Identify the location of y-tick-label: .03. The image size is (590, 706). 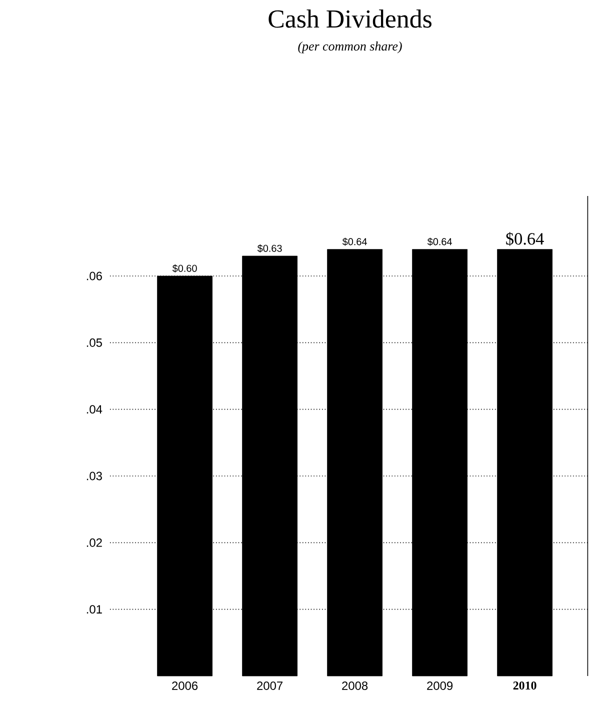
(94, 476).